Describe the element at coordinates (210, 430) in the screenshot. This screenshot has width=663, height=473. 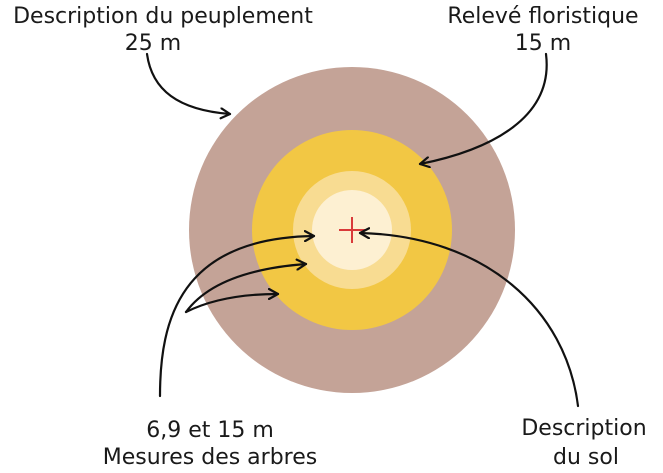
I see `label-trees-radii: 6,9 et 15 m` at that location.